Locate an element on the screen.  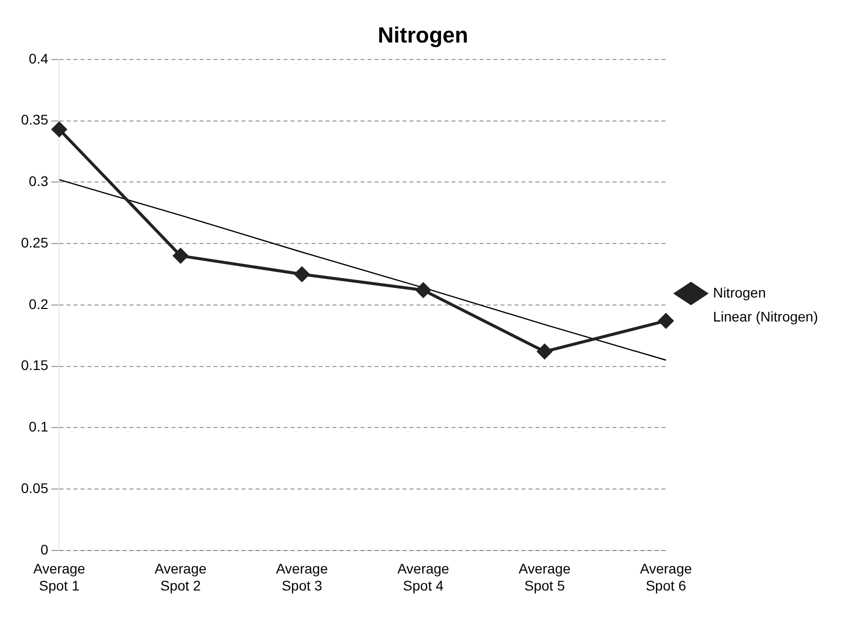
x-tick-label: Average Spot 3 is located at coordinates (302, 577).